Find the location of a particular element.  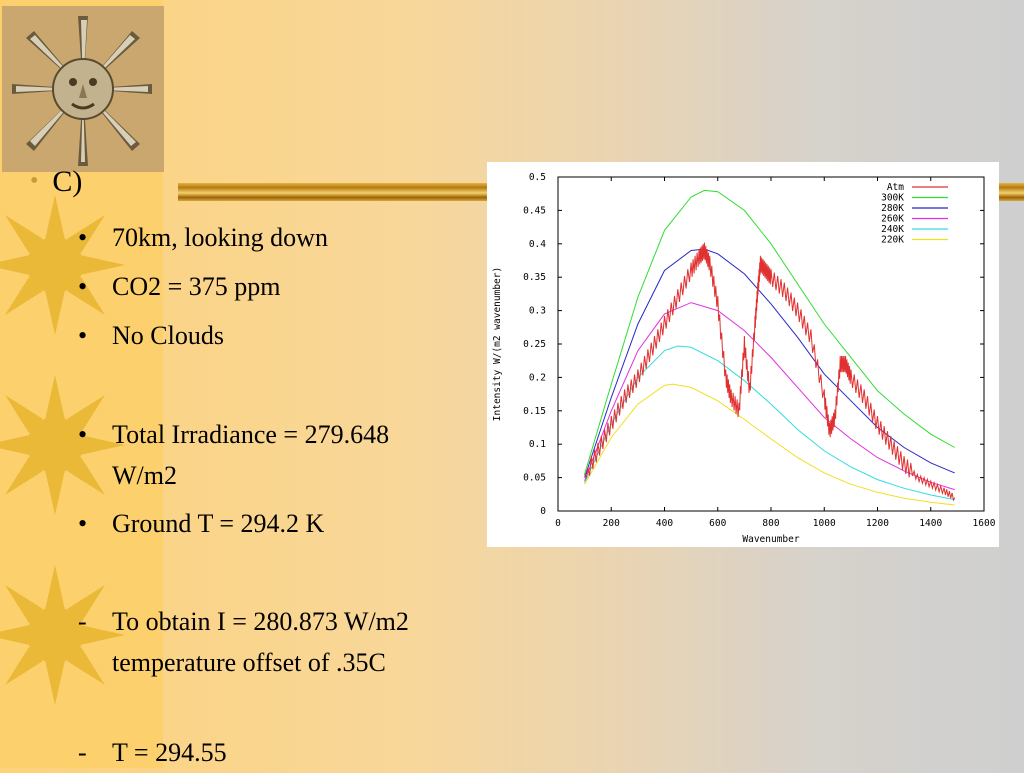

y-tick-label: 0.2 is located at coordinates (537, 377).